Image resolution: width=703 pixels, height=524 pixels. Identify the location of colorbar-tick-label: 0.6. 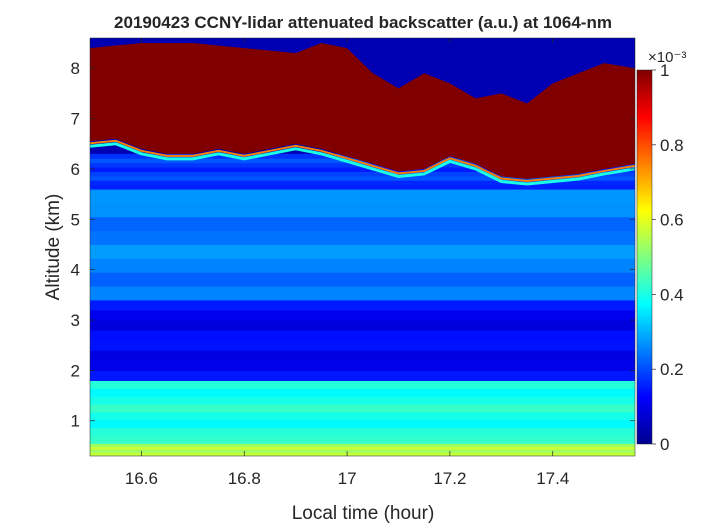
(672, 220).